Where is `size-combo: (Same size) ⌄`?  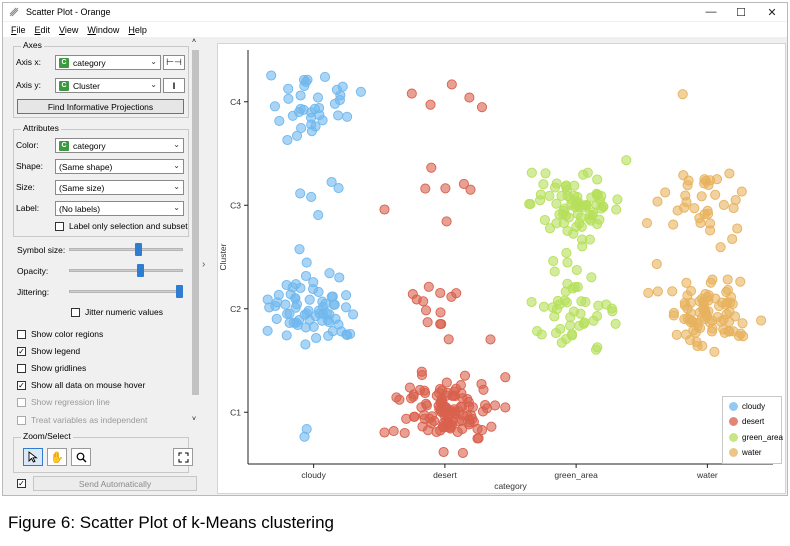 size-combo: (Same size) ⌄ is located at coordinates (119, 187).